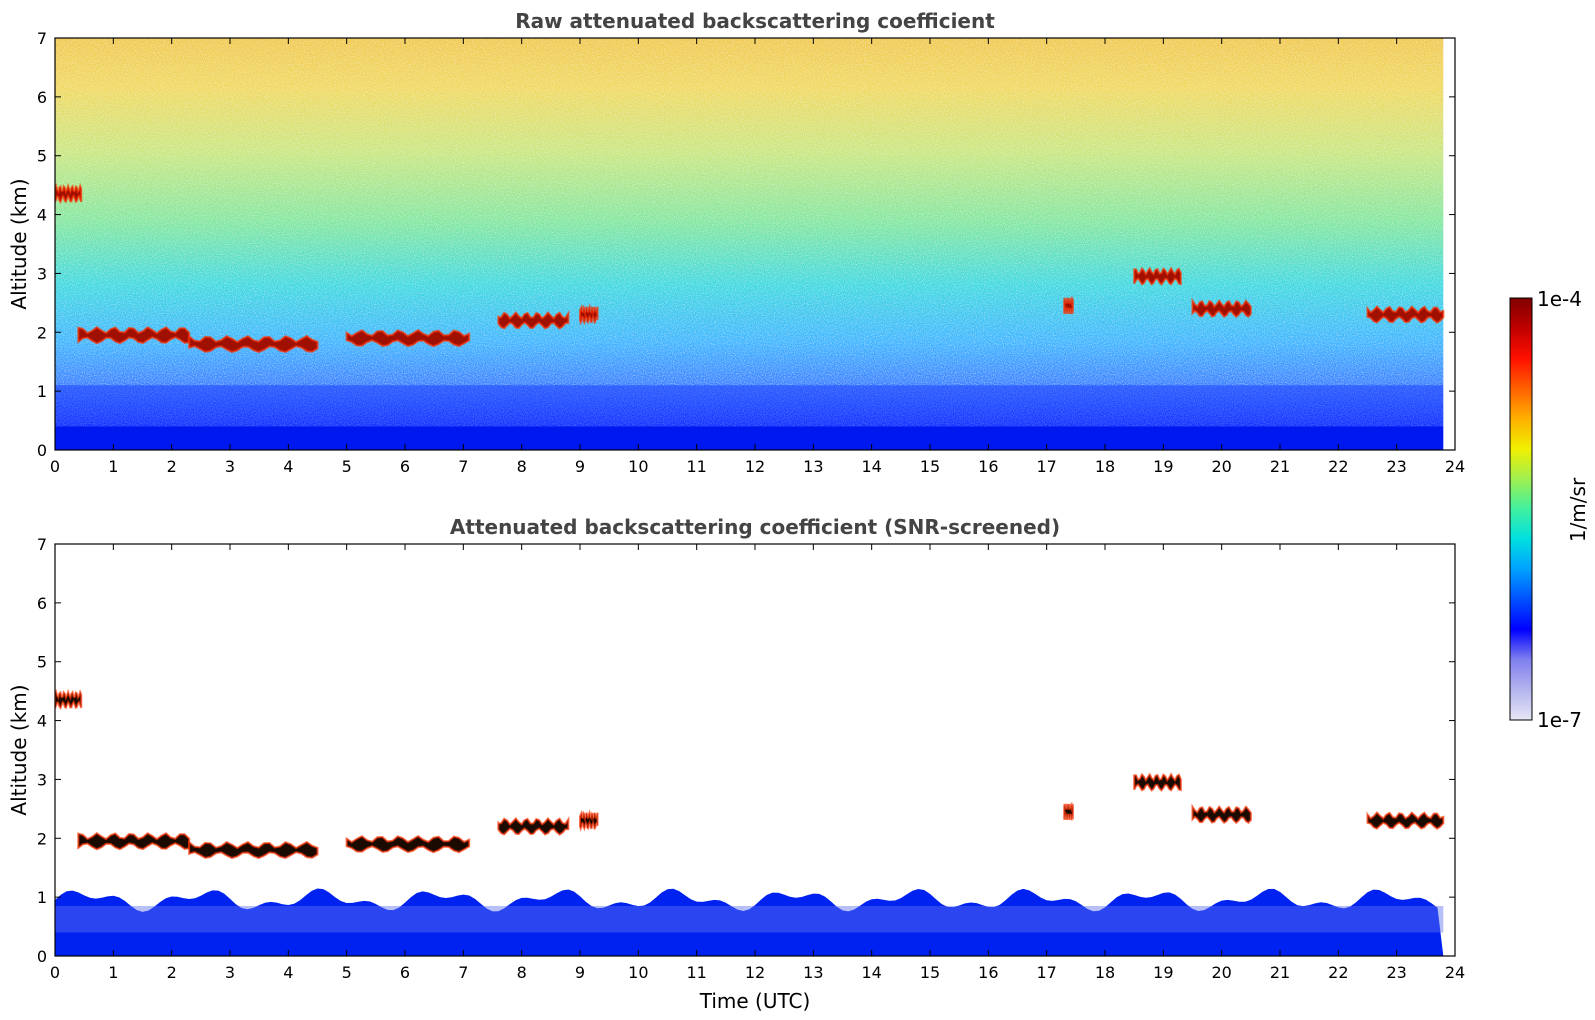 The width and height of the screenshot is (1595, 1020). What do you see at coordinates (1521, 509) in the screenshot?
I see `colorbar-gradient` at bounding box center [1521, 509].